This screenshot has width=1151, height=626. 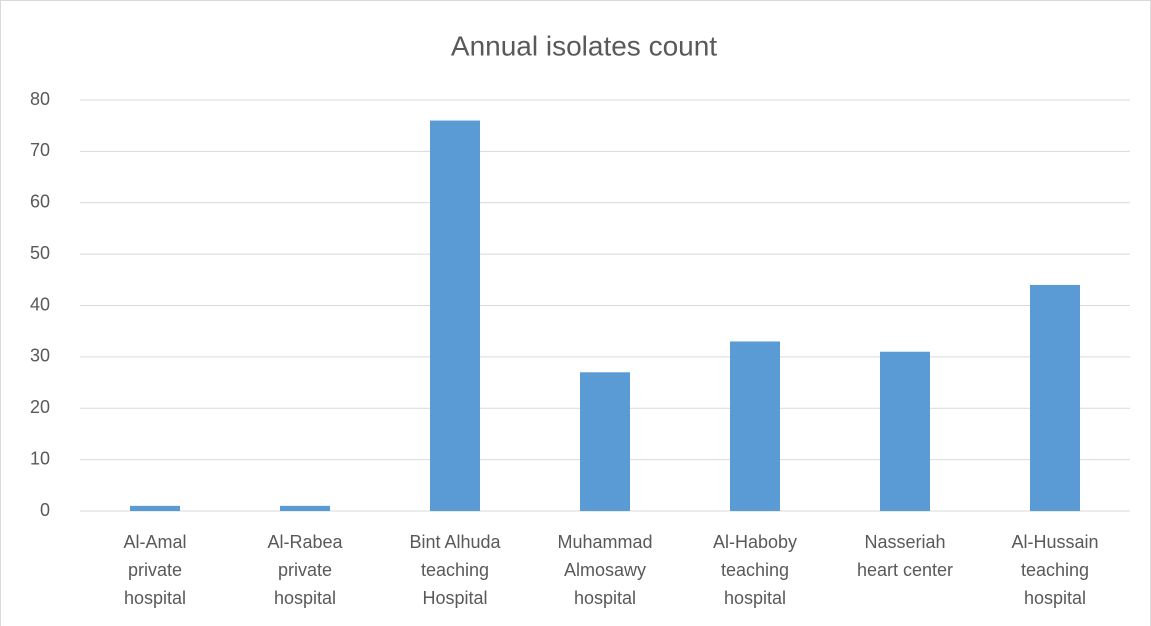 What do you see at coordinates (40, 99) in the screenshot?
I see `y-tick-label: 80` at bounding box center [40, 99].